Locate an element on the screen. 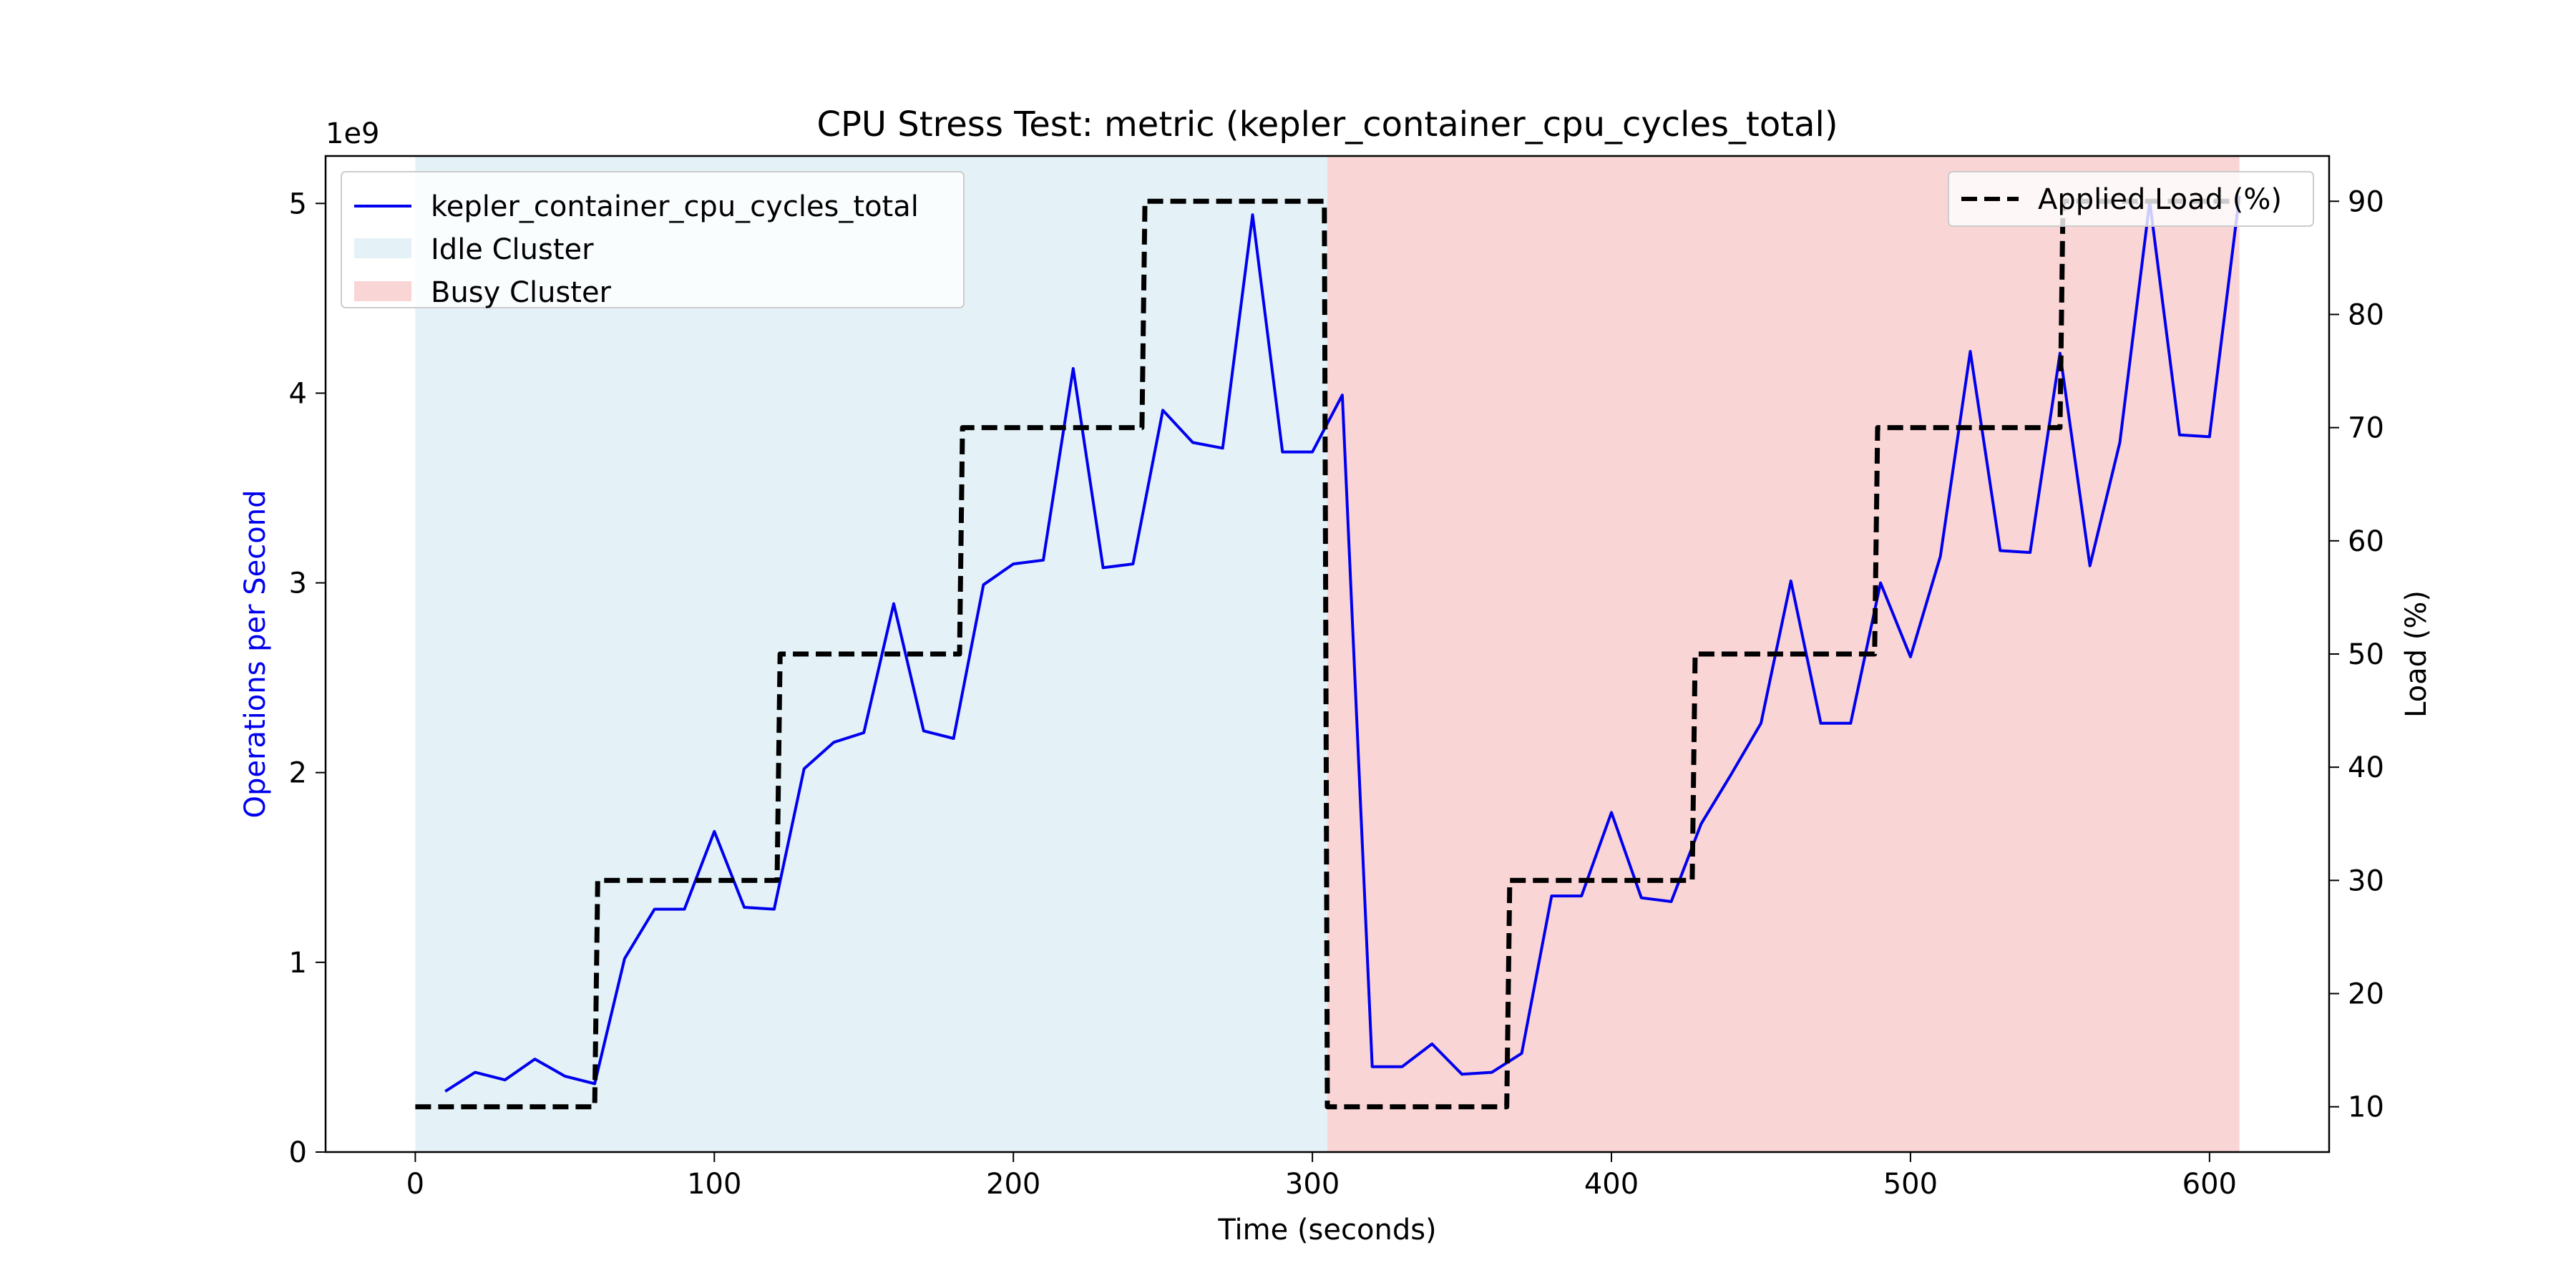 The width and height of the screenshot is (2576, 1288). legend-label-applied-load: Applied Load (%) is located at coordinates (2160, 199).